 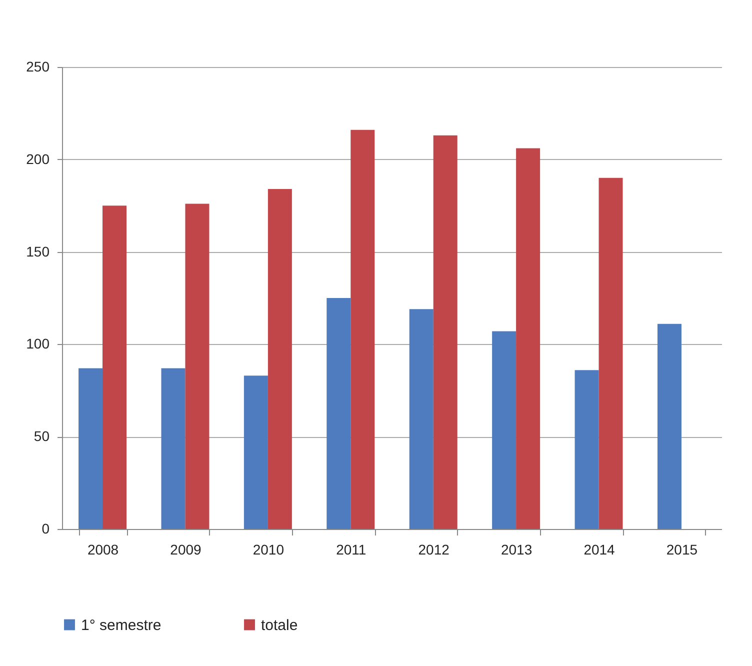 I want to click on x-tick-label: 2013, so click(x=516, y=550).